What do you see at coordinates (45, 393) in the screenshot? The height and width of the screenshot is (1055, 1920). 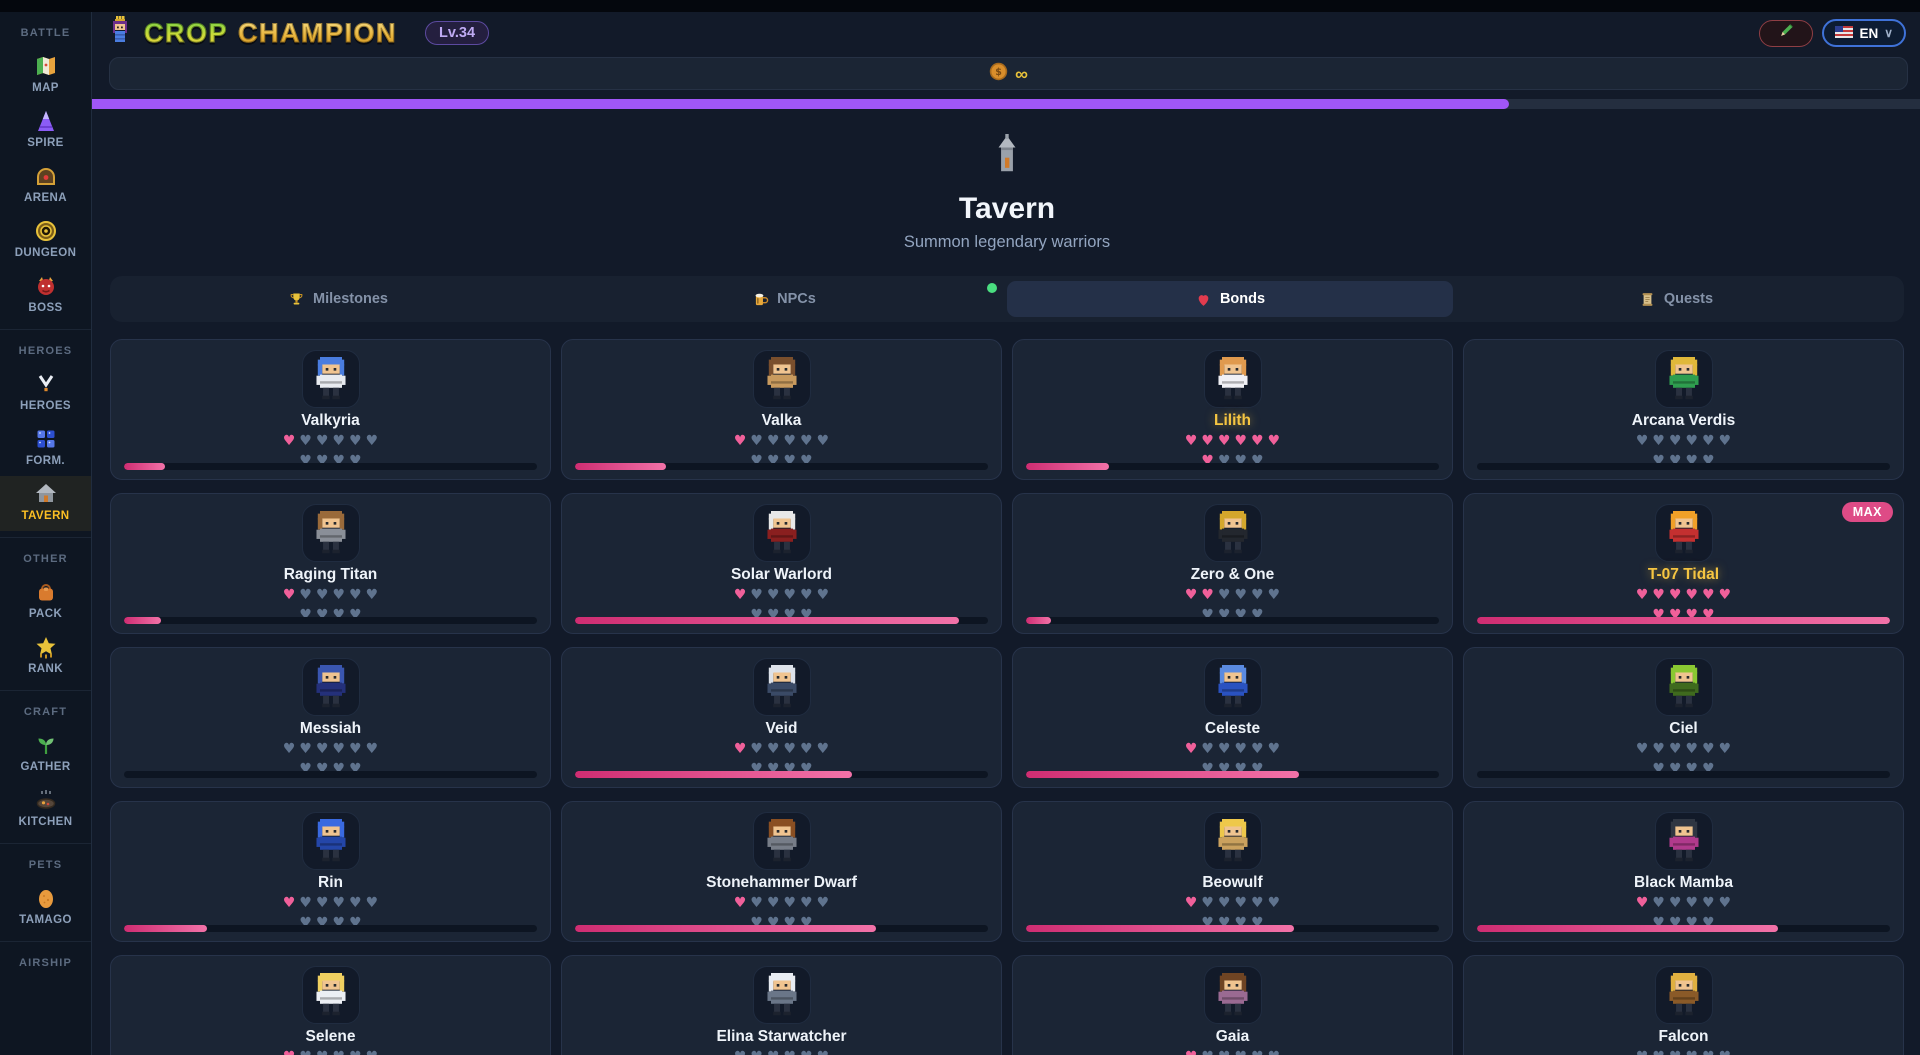 I see `sidebar-item-heroes: HEROES` at bounding box center [45, 393].